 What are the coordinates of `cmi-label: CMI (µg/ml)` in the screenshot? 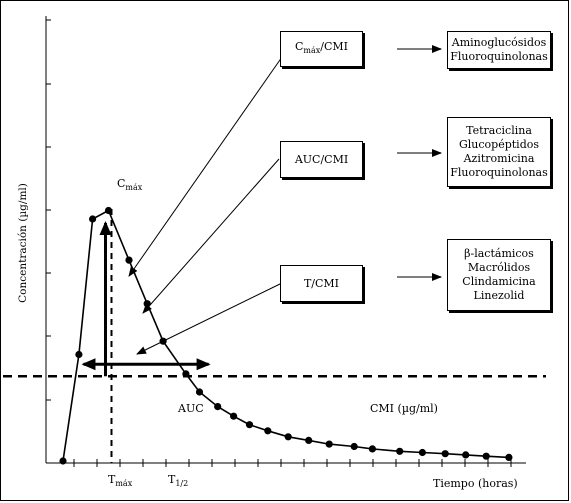 It's located at (404, 408).